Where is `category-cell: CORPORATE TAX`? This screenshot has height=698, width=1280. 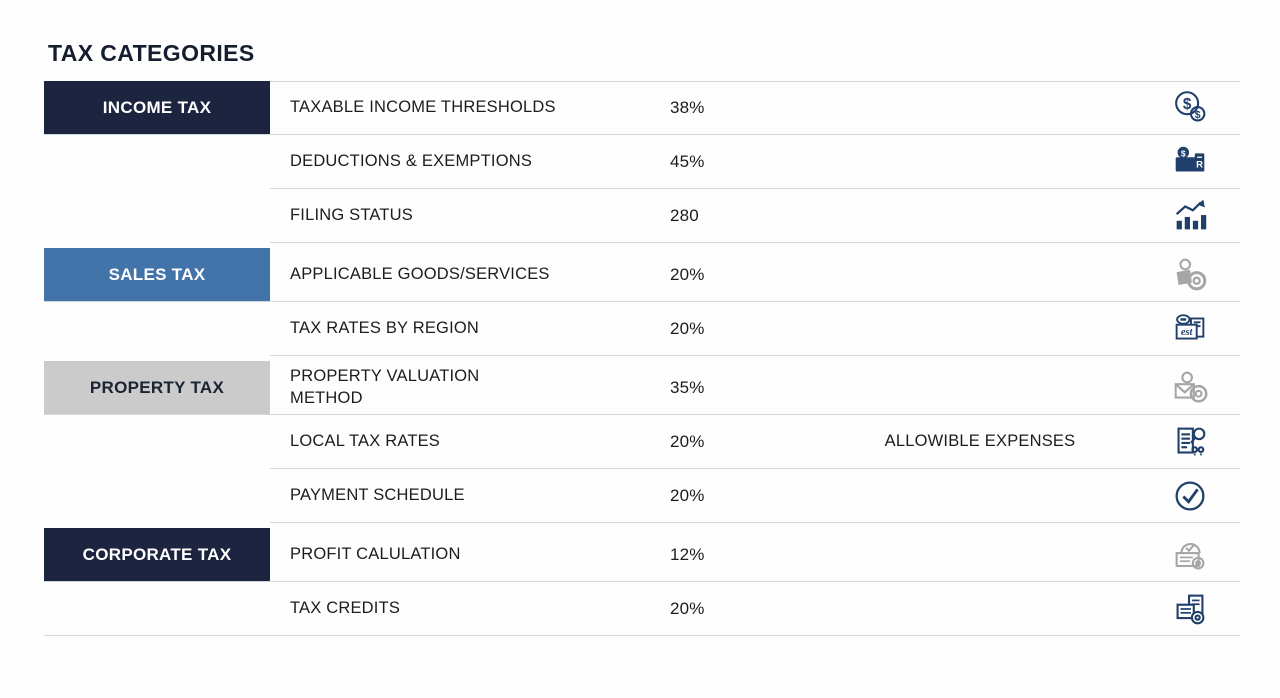
category-cell: CORPORATE TAX is located at coordinates (157, 554).